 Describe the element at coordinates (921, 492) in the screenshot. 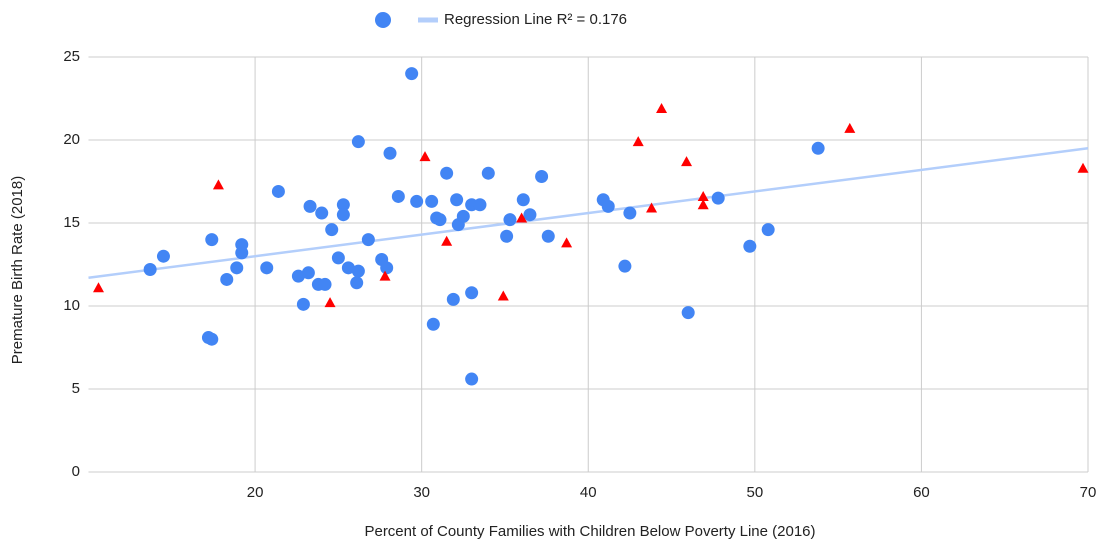

I see `x-tick-label: 60` at that location.